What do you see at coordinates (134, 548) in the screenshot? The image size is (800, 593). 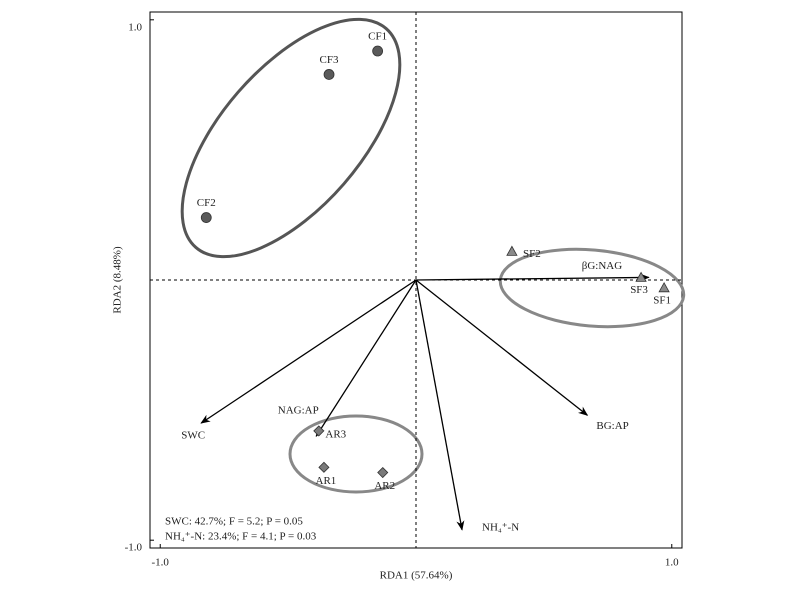 I see `y-tick-label: -1.0` at bounding box center [134, 548].